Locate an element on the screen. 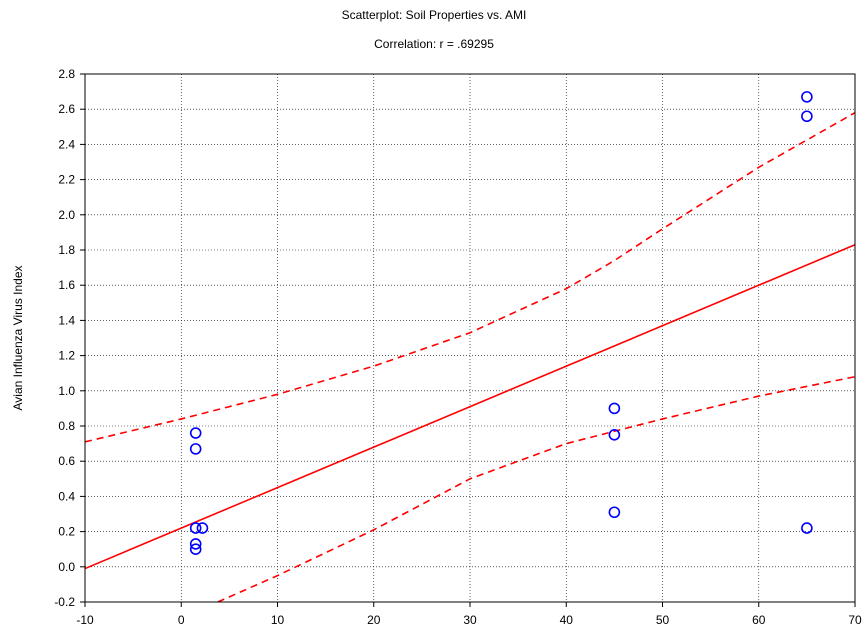 The width and height of the screenshot is (868, 639). y-tick-label: 2.4 is located at coordinates (66, 144).